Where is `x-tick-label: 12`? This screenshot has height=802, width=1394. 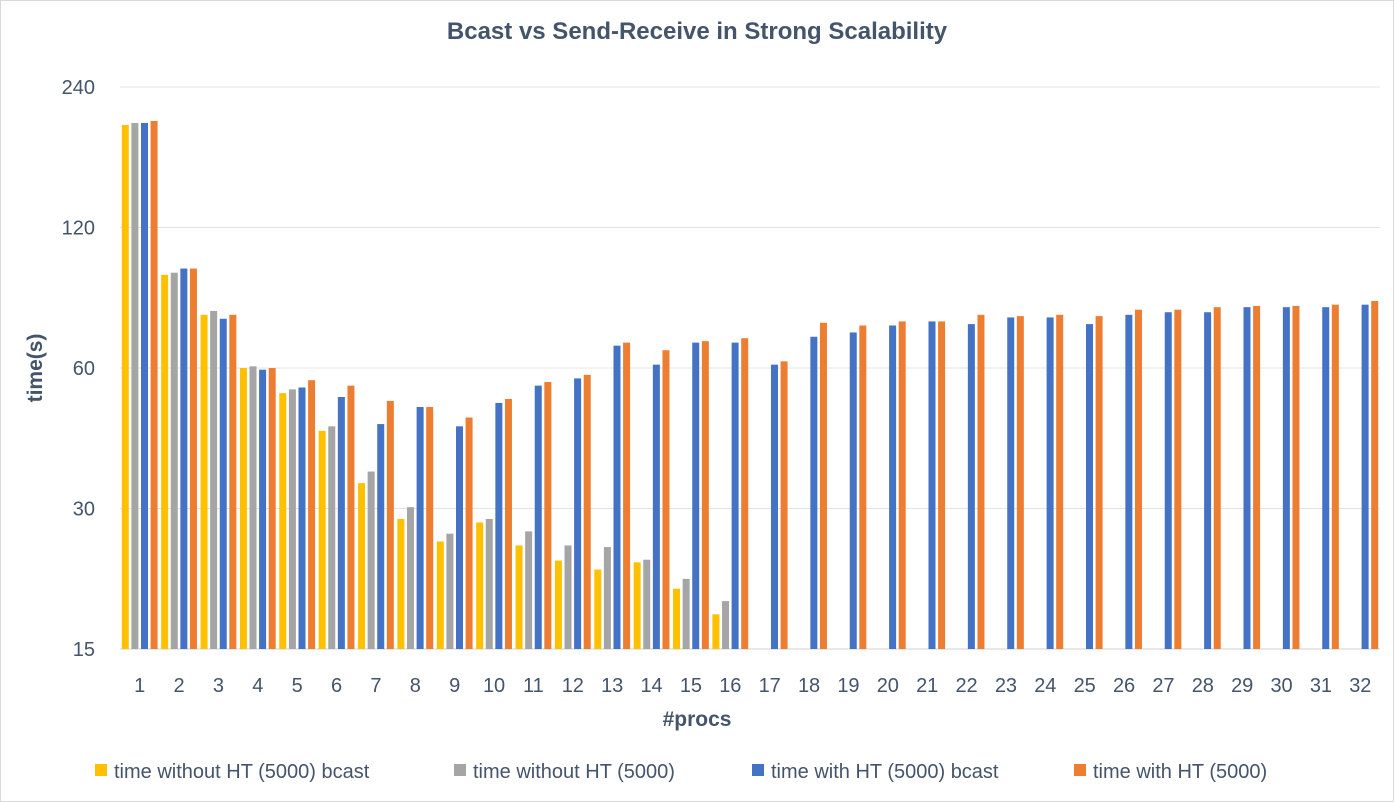 x-tick-label: 12 is located at coordinates (573, 686).